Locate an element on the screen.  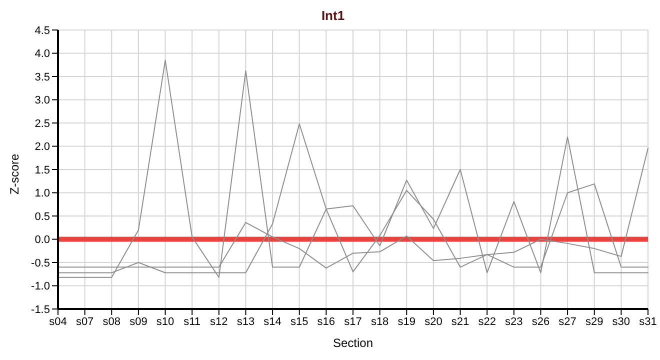
x-tick-label: s31 is located at coordinates (648, 322).